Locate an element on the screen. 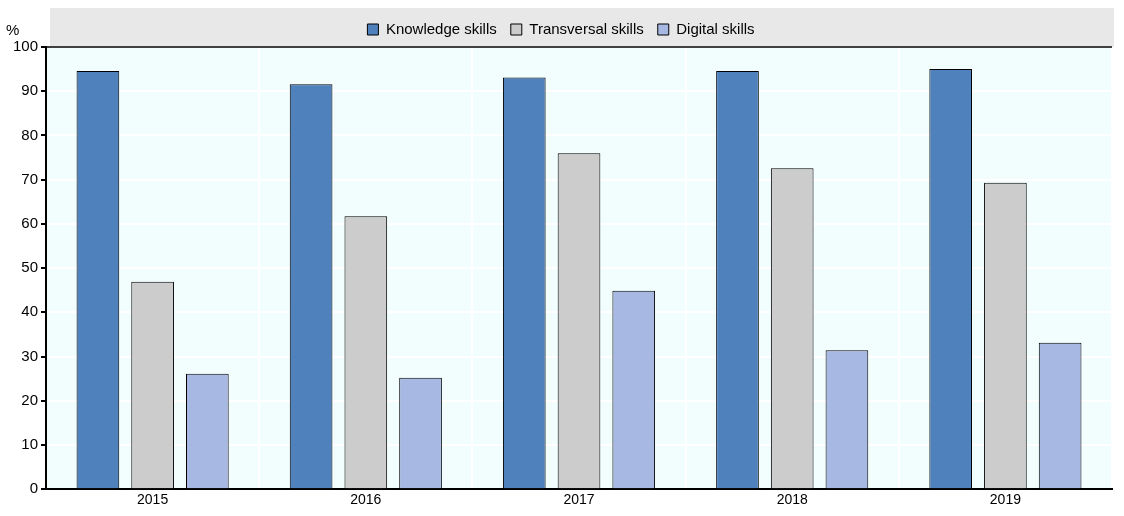 Image resolution: width=1124 pixels, height=516 pixels. y-tick-label: 20 is located at coordinates (30, 399).